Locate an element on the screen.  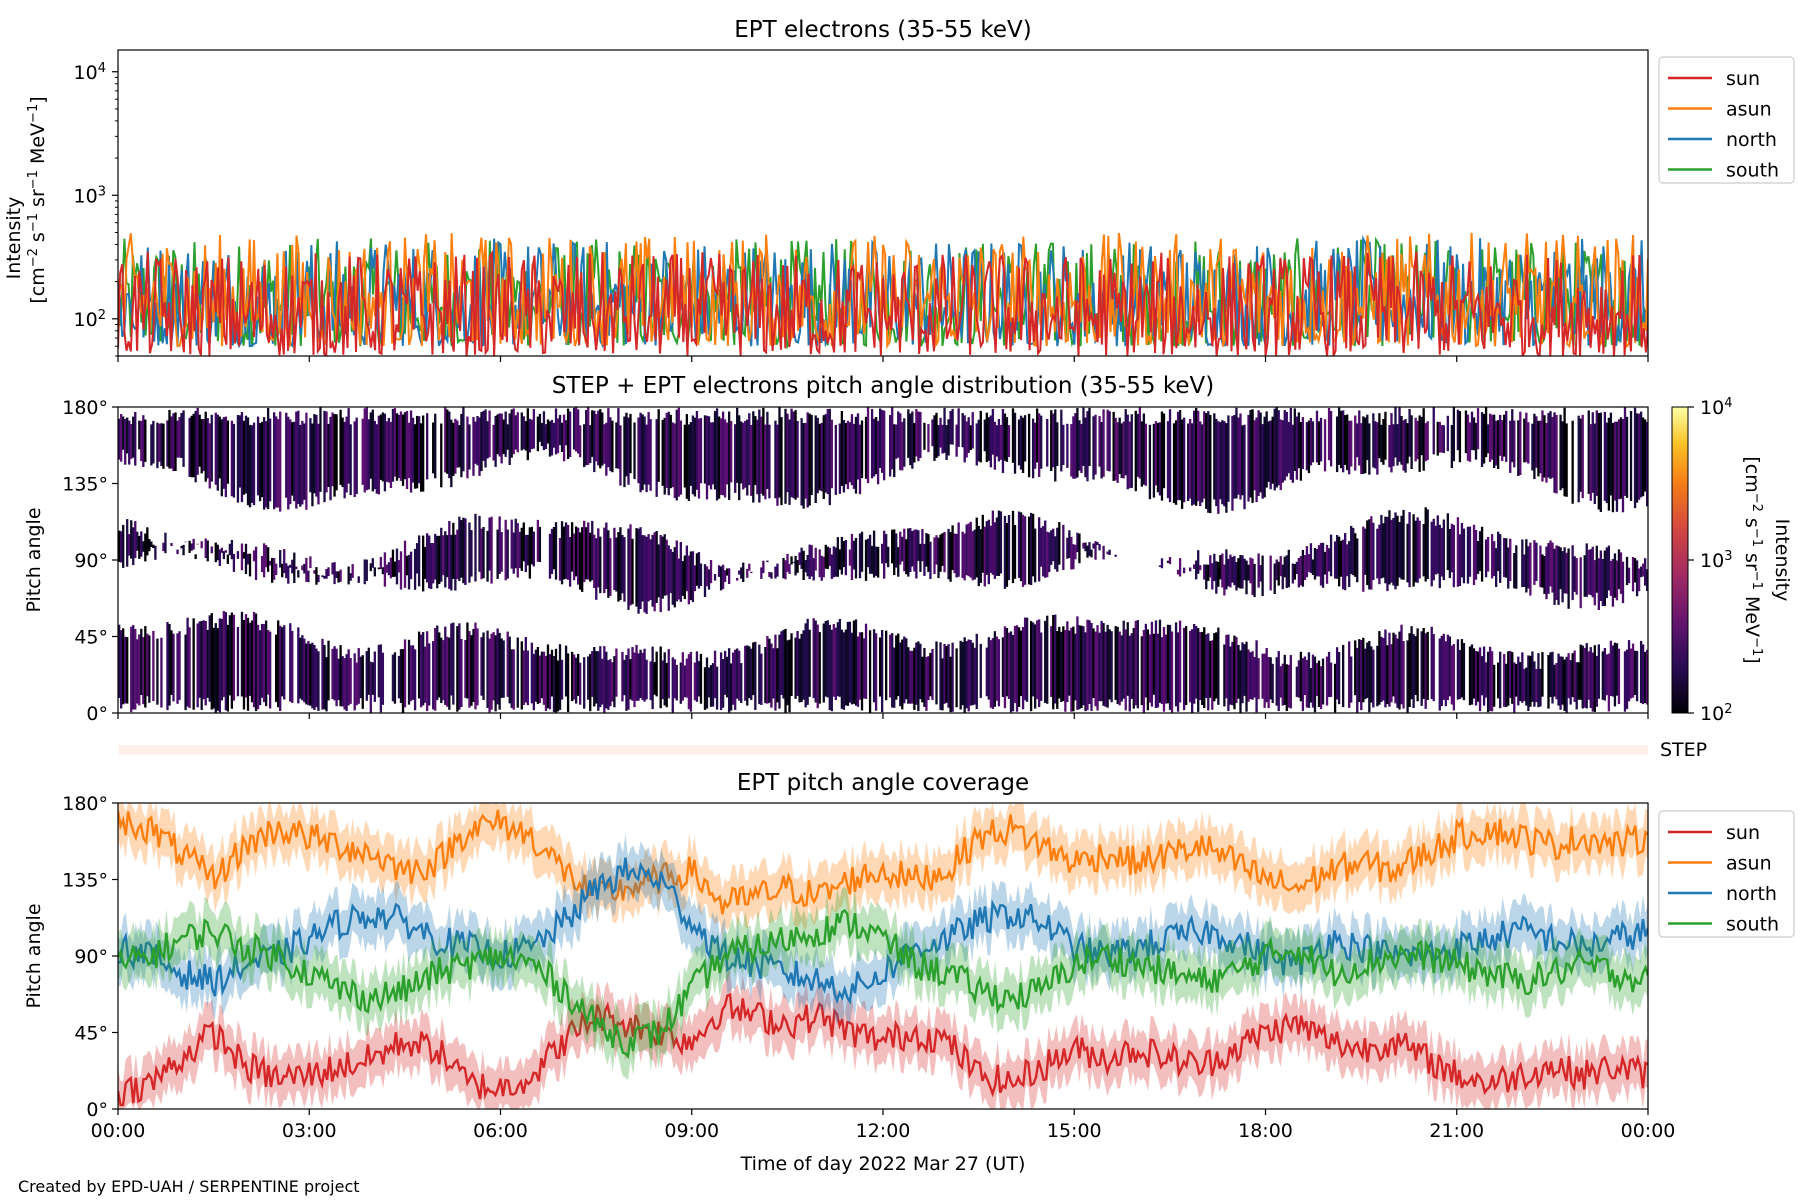
panel1-ylabel-line1: Intensity is located at coordinates (14, 238).